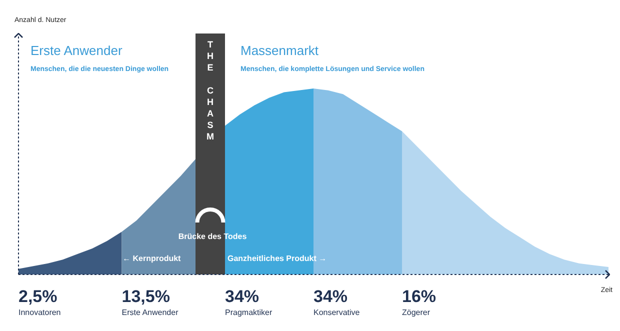 The width and height of the screenshot is (620, 331). What do you see at coordinates (416, 312) in the screenshot?
I see `text: Zögerer` at bounding box center [416, 312].